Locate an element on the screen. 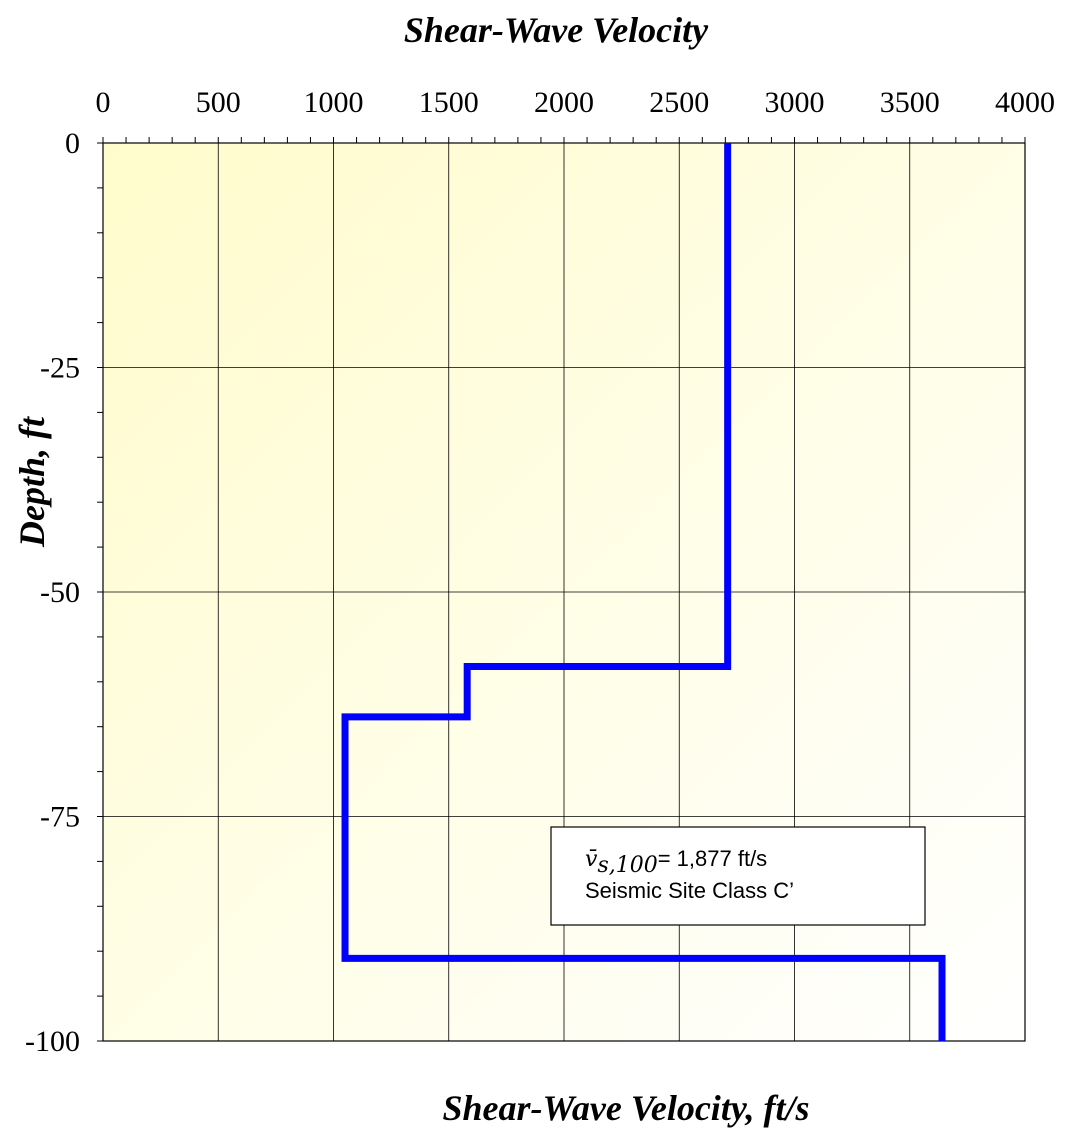 The width and height of the screenshot is (1066, 1141). x-tick-labels: 0 500 1000 1500 2000 2500 3000 3500 4000 is located at coordinates (576, 102).